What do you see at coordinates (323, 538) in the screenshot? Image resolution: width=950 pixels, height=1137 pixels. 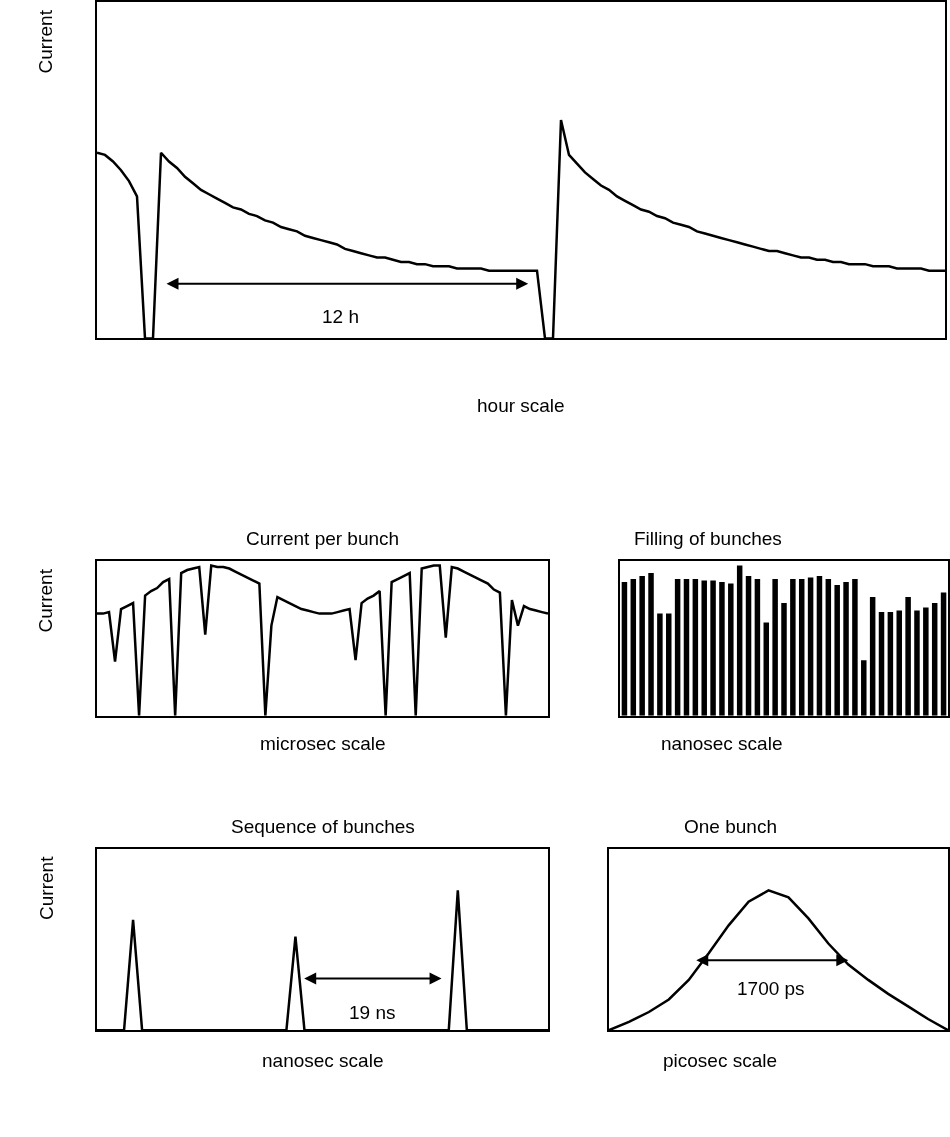 I see `chart-title: Current per bunch` at bounding box center [323, 538].